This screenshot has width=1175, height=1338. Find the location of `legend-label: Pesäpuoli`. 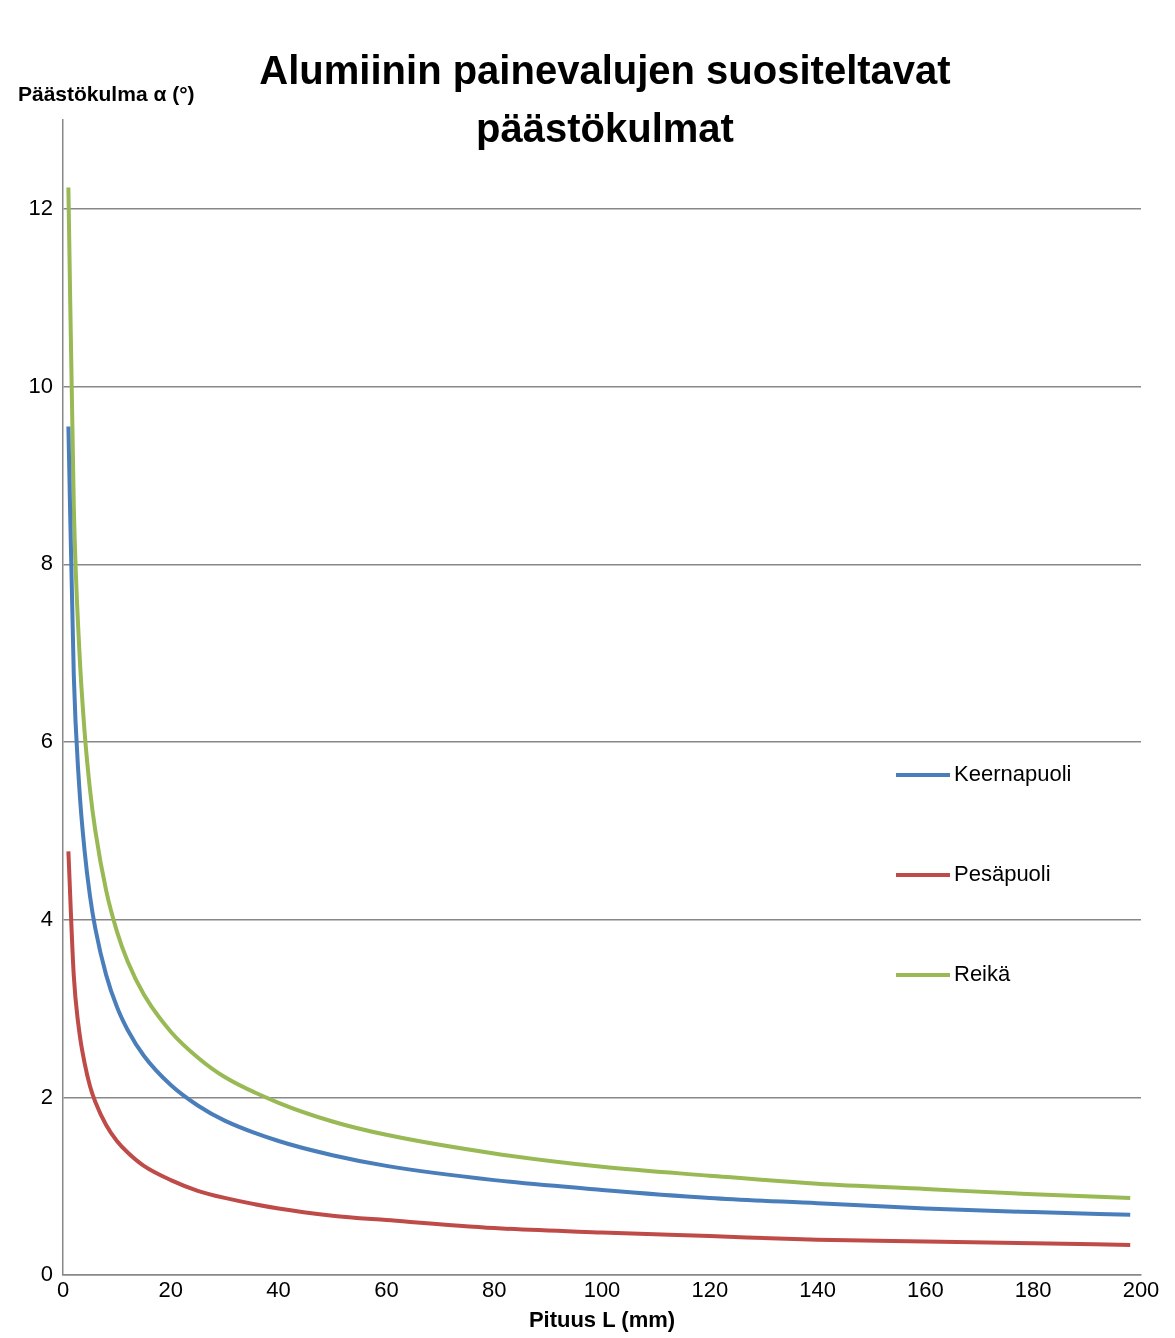

legend-label: Pesäpuoli is located at coordinates (1002, 874).